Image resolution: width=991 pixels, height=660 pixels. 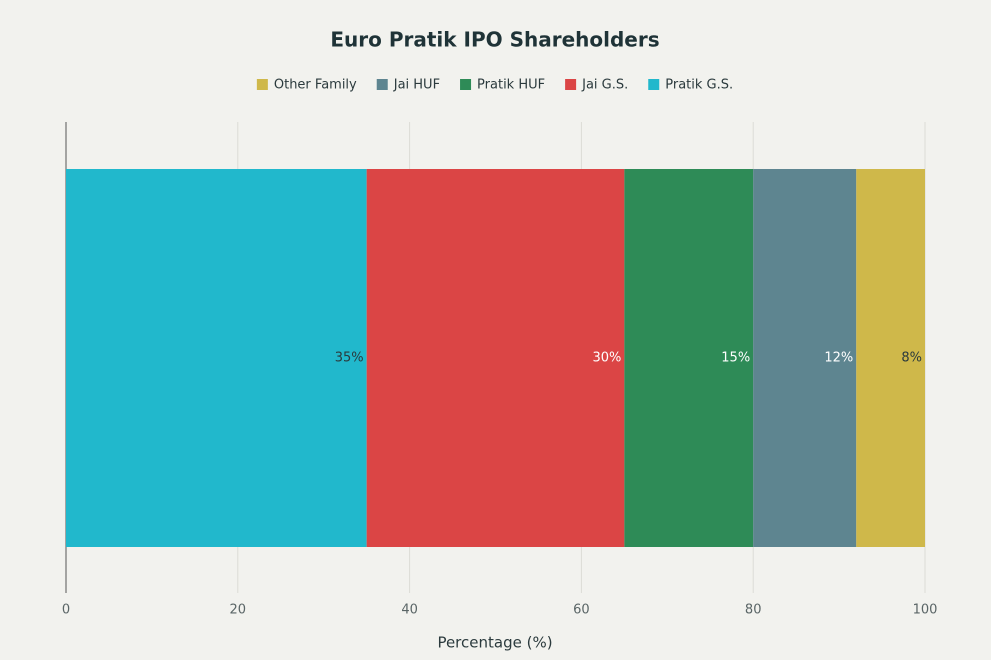 What do you see at coordinates (925, 610) in the screenshot?
I see `x-tick-label: 100` at bounding box center [925, 610].